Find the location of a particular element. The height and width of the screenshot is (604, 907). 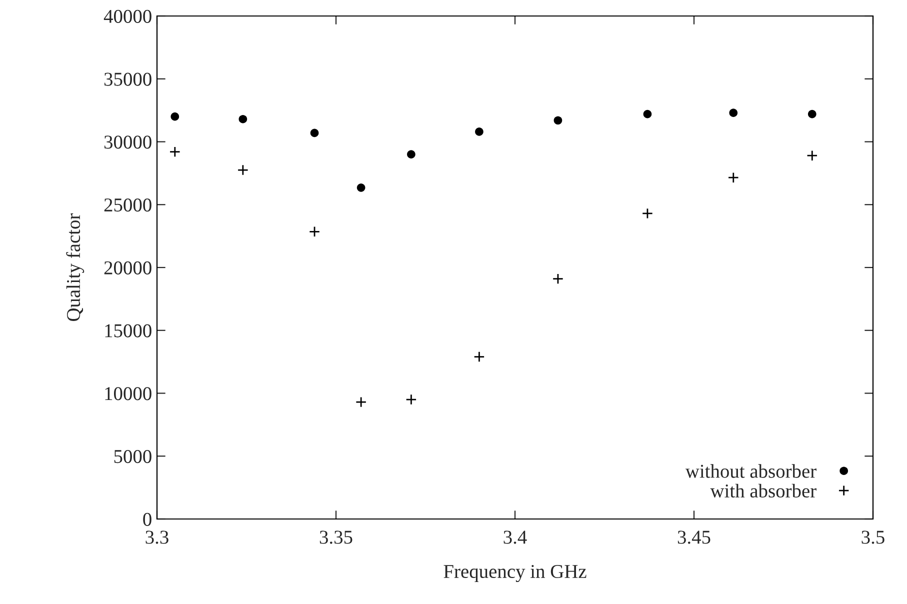

x-tick-label: 3.4 is located at coordinates (515, 537).